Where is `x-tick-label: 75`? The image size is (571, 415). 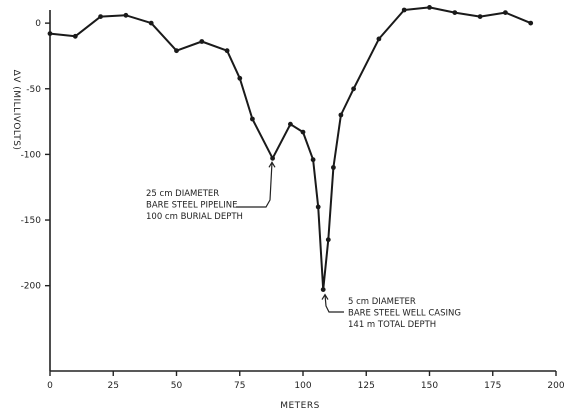
x-tick-label: 75 is located at coordinates (239, 386).